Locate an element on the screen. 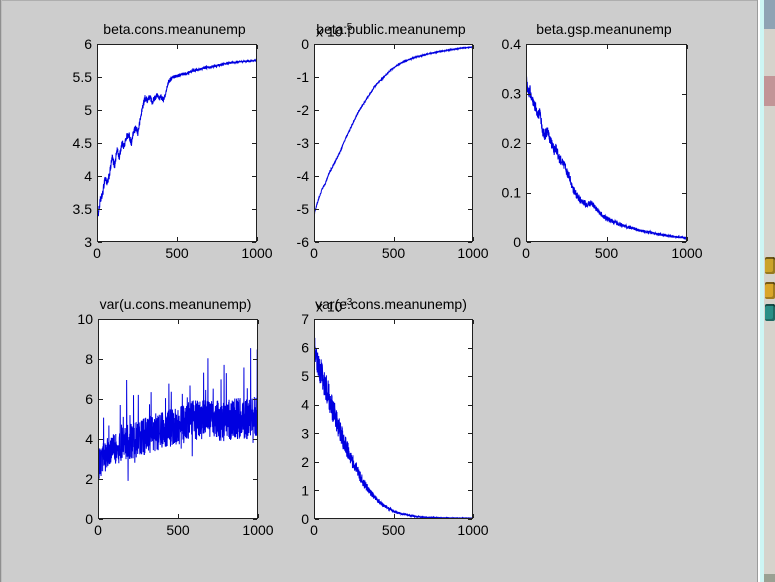  tick-label: -2 is located at coordinates (303, 110).